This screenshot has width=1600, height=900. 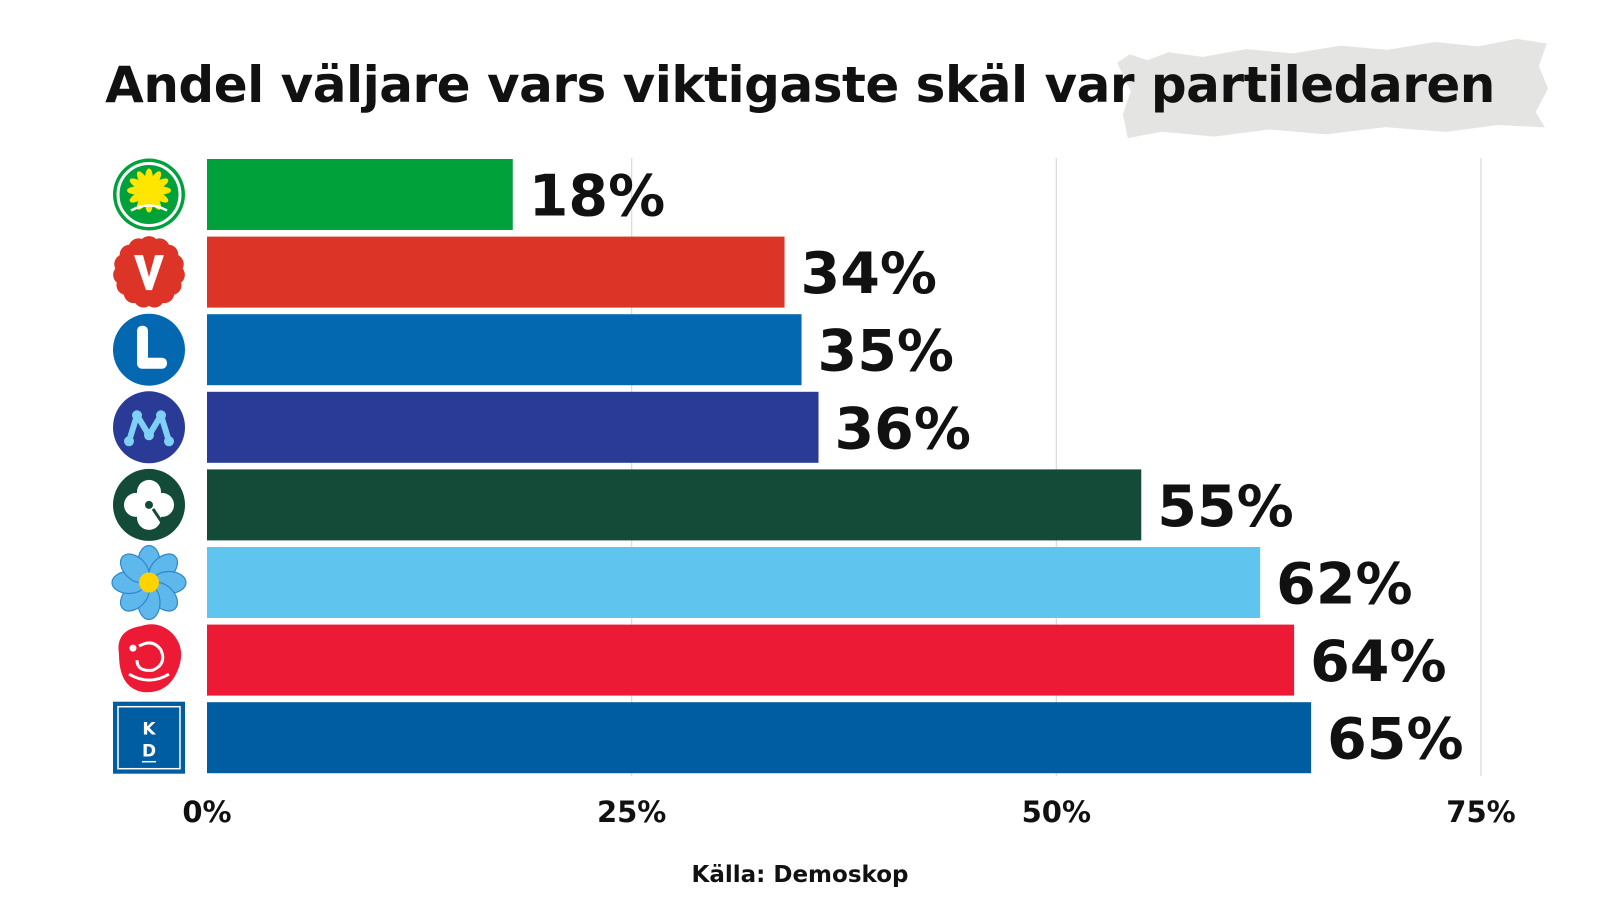 What do you see at coordinates (149, 466) in the screenshot?
I see `party-icons: KD` at bounding box center [149, 466].